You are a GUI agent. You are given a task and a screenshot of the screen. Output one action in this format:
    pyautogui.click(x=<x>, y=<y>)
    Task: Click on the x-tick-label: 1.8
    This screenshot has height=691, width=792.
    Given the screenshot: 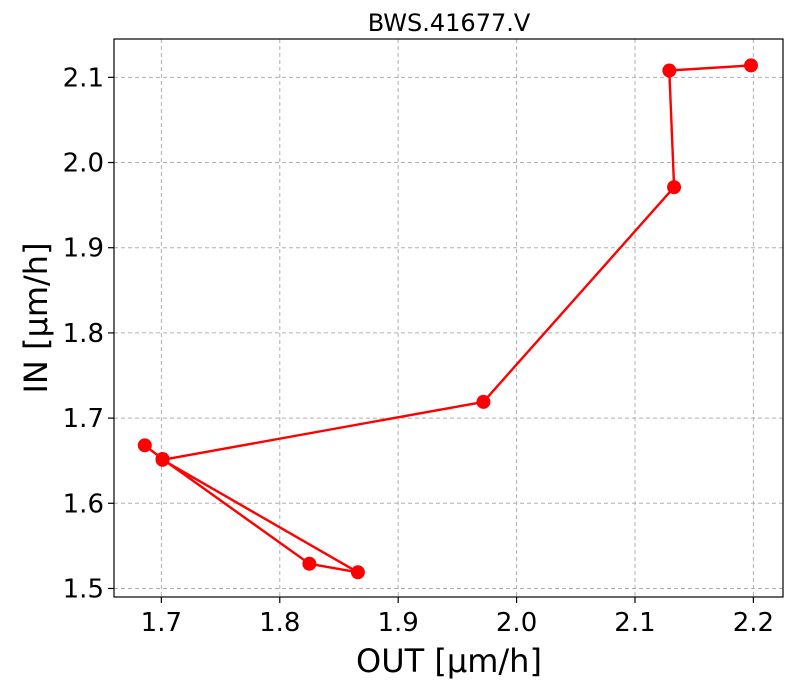 What is the action you would take?
    pyautogui.click(x=279, y=623)
    